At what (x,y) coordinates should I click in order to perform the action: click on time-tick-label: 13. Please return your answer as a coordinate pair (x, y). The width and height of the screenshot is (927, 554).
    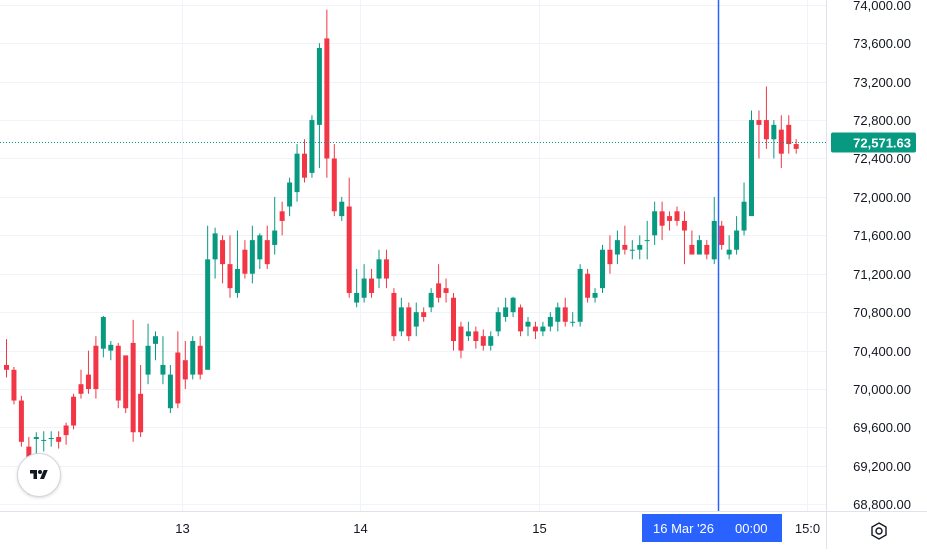
    Looking at the image, I should click on (182, 528).